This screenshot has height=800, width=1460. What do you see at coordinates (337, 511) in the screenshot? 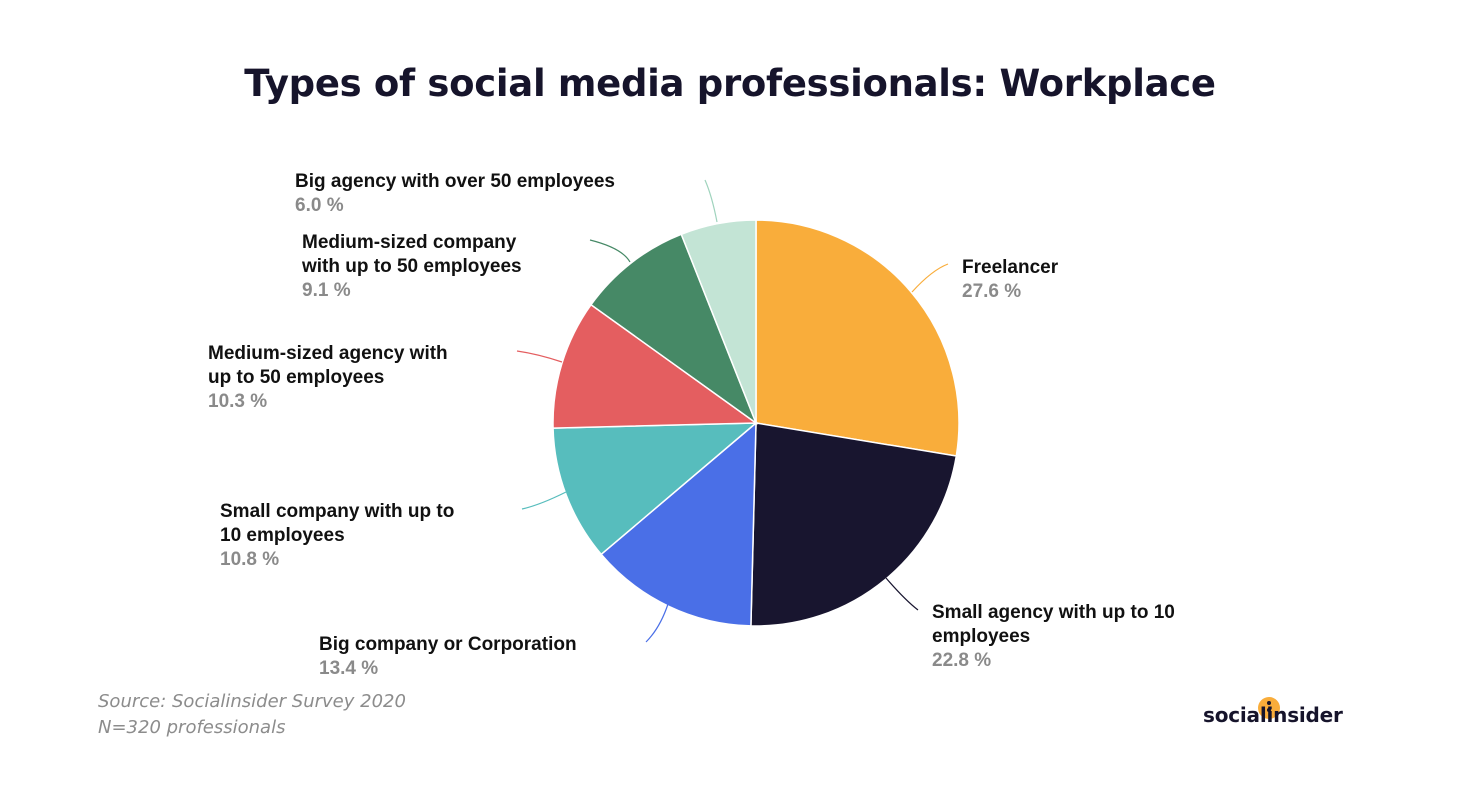
I see `slice-label: Small company with up to` at bounding box center [337, 511].